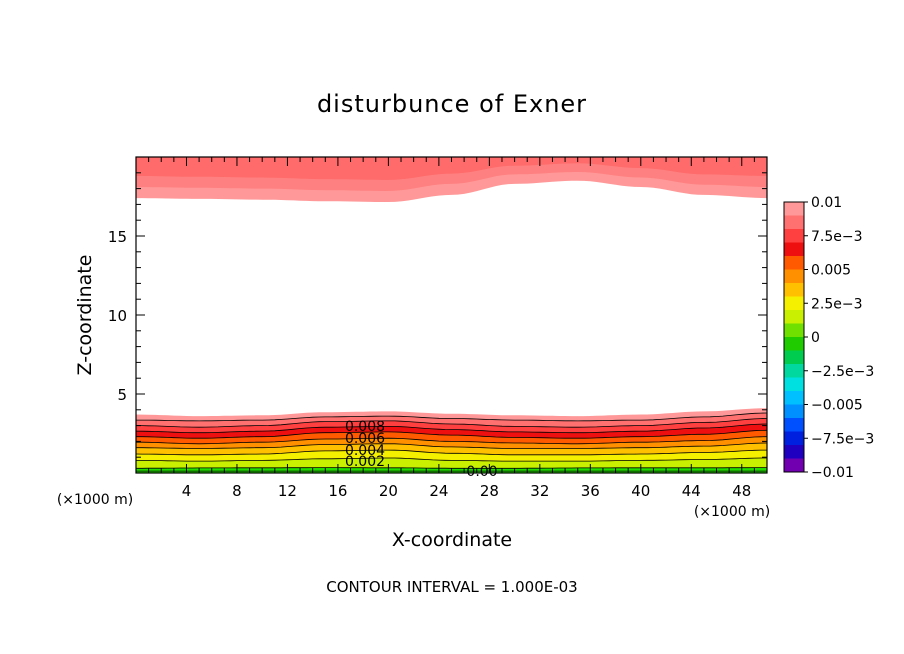 Image resolution: width=904 pixels, height=654 pixels. I want to click on contour-label: 0.004, so click(365, 451).